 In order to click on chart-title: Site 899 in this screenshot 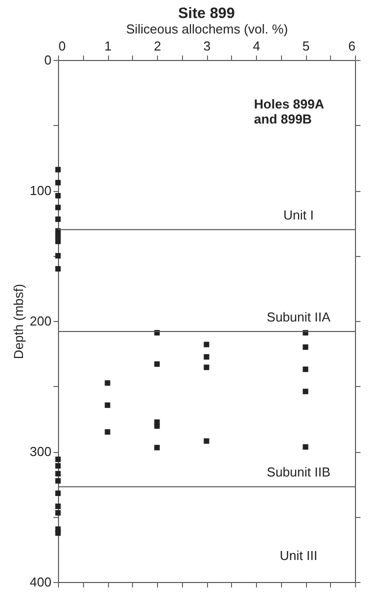, I will do `click(206, 13)`.